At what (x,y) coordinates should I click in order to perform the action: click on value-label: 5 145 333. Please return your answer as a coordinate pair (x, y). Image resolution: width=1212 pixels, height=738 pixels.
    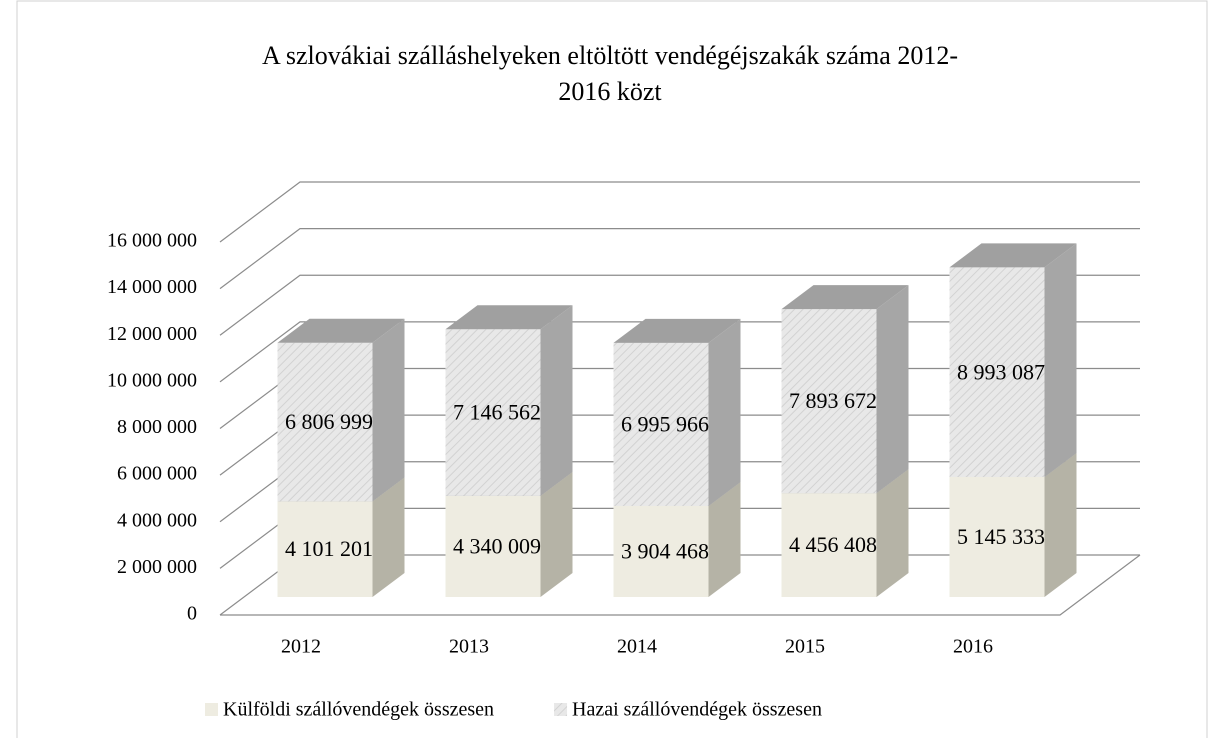
    Looking at the image, I should click on (1001, 536).